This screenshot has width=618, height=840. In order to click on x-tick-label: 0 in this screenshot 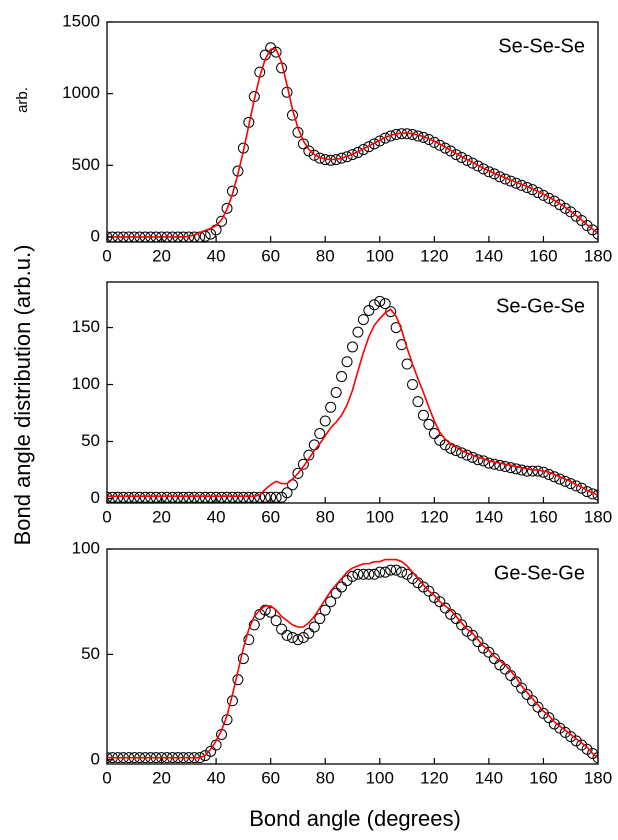, I will do `click(106, 777)`.